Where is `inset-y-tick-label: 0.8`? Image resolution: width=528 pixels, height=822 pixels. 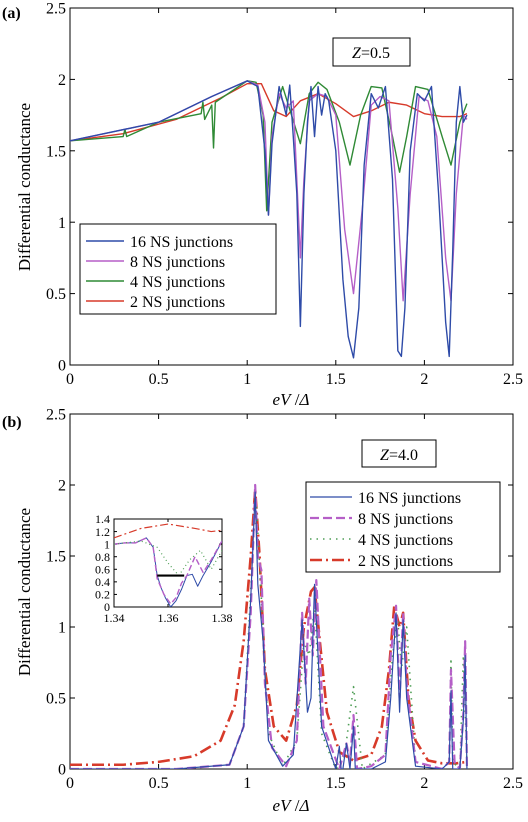 inset-y-tick-label: 0.8 is located at coordinates (102, 557).